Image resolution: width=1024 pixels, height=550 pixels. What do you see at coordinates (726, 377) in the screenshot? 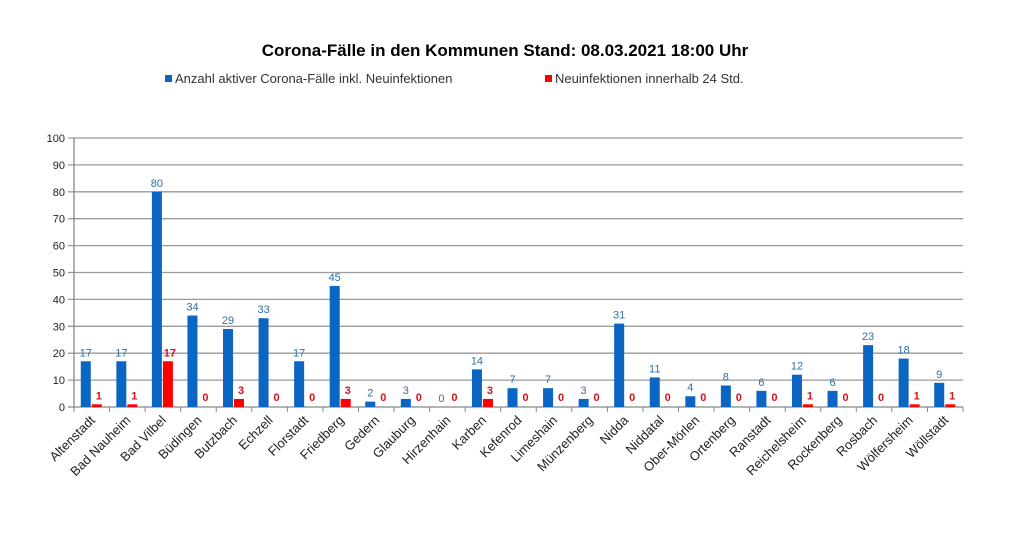
I see `data-label-active: 8` at bounding box center [726, 377].